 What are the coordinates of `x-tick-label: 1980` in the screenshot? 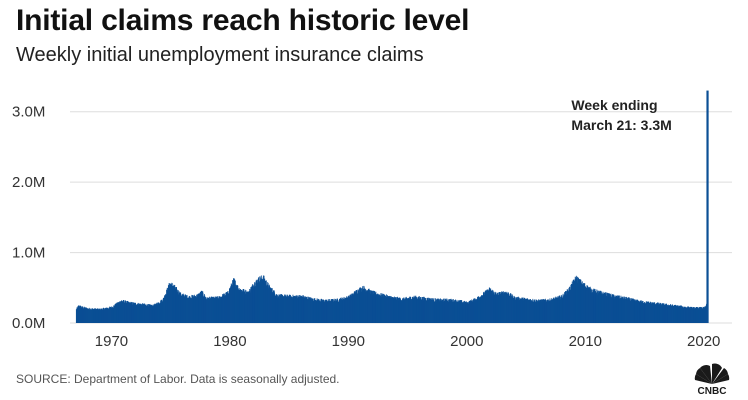 It's located at (229, 341).